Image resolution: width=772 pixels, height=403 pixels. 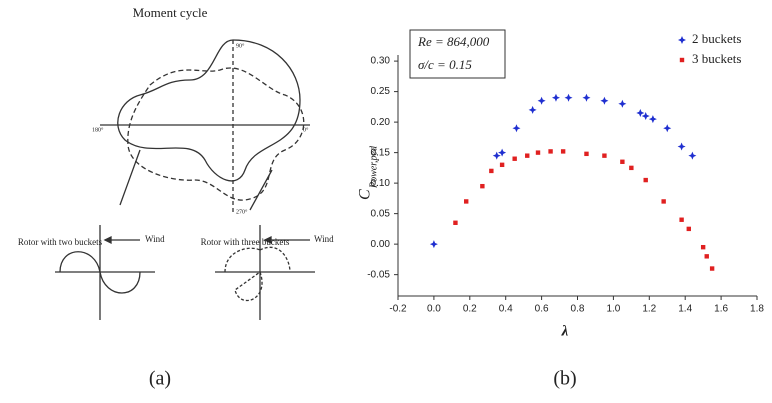 I want to click on y-tick-label: -0.05, so click(x=378, y=274).